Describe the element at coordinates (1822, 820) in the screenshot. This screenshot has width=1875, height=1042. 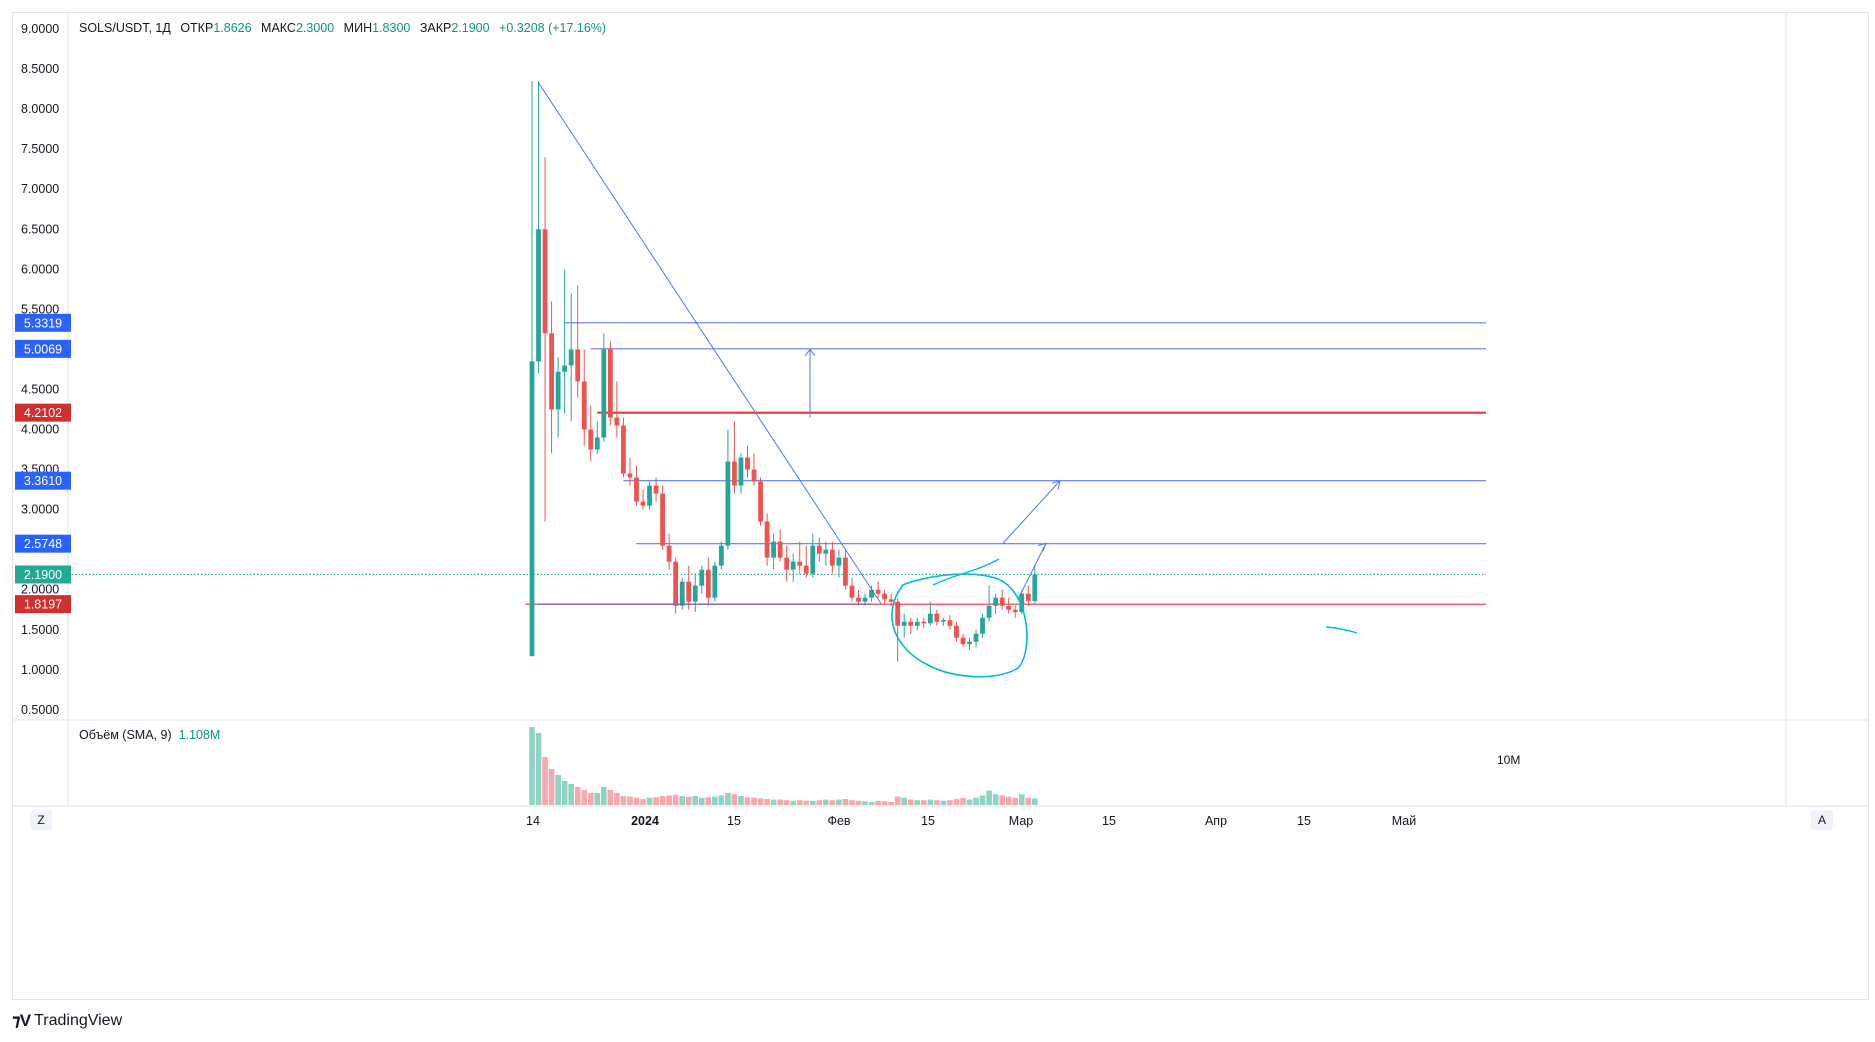
I see `auto-scale-right-button: A` at that location.